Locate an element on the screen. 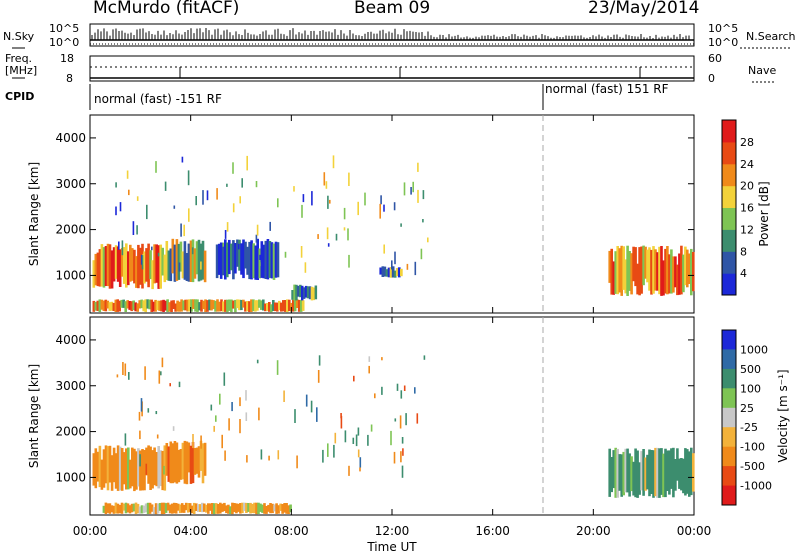 The image size is (800, 554). colorbar-tick-label: 16 is located at coordinates (747, 208).